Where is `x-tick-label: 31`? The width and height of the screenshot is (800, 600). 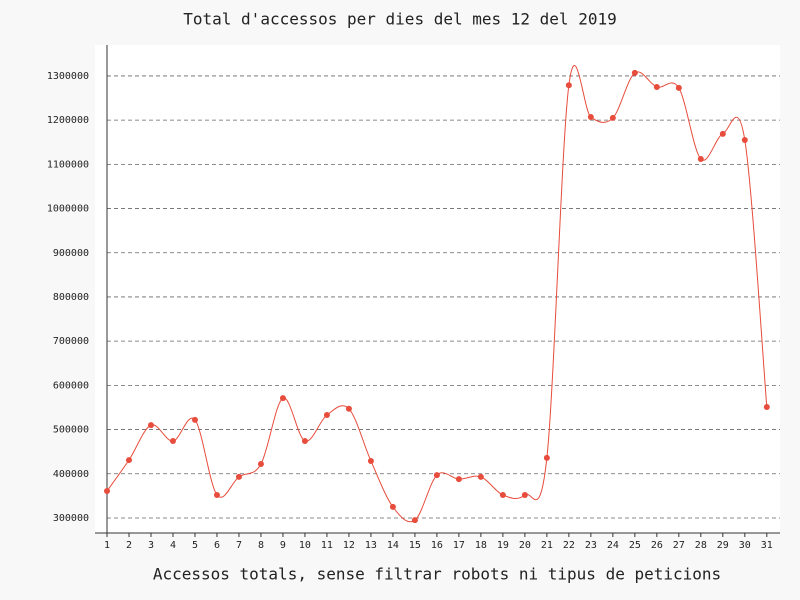 x-tick-label: 31 is located at coordinates (767, 545).